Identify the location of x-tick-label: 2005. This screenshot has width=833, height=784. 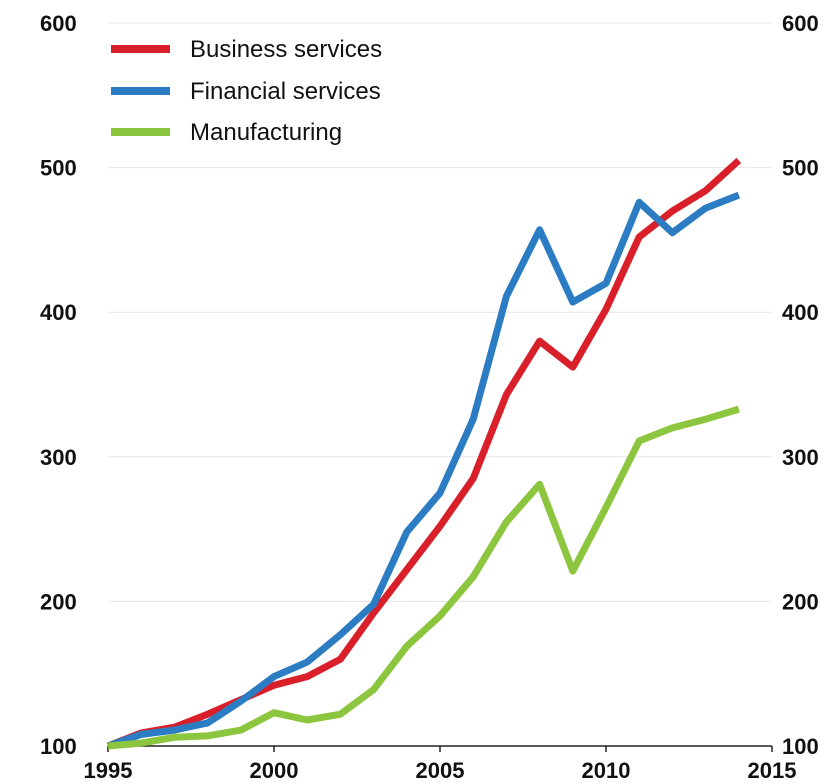
(440, 770).